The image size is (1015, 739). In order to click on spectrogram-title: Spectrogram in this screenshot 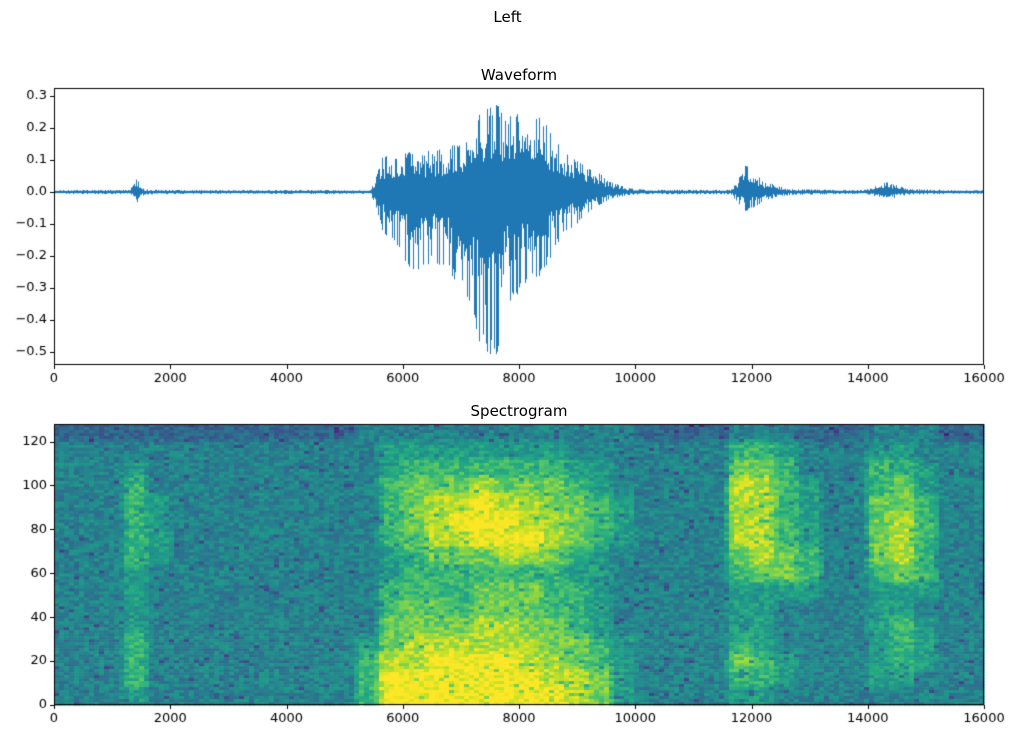, I will do `click(519, 411)`.